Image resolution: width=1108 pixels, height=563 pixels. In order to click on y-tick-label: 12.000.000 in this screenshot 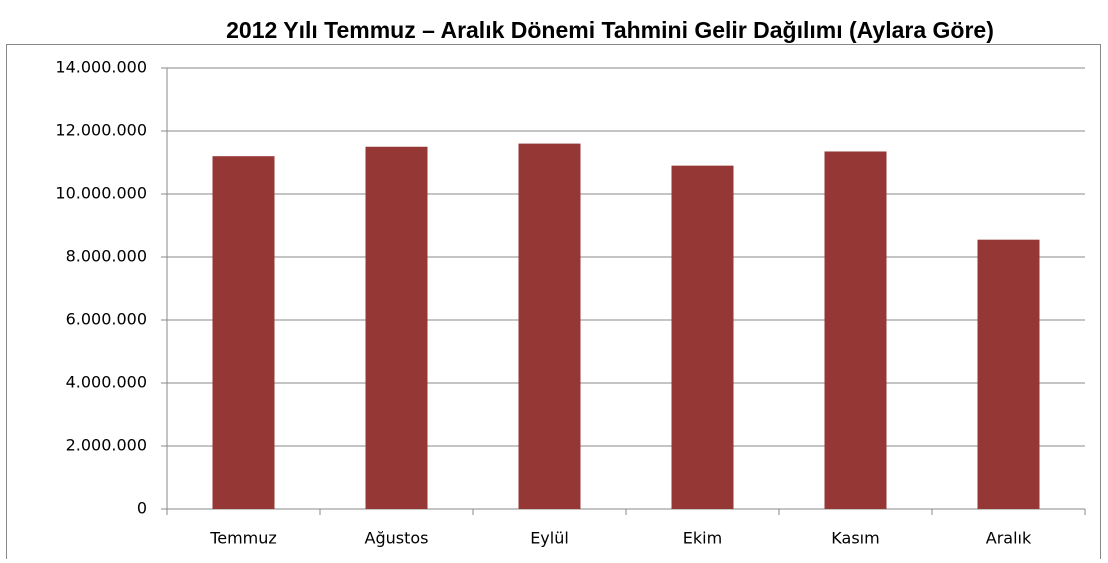, I will do `click(101, 130)`.